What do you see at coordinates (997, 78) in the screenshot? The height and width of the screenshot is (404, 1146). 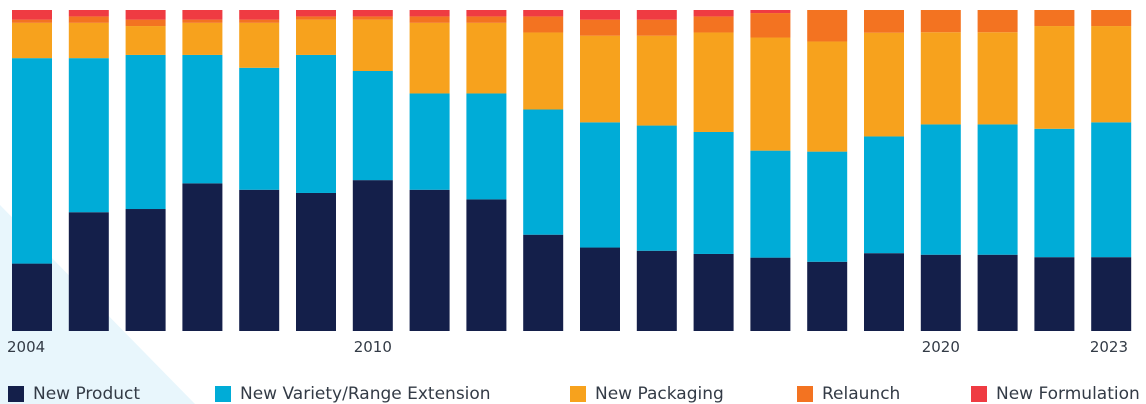 I see `bar-segment-2021-new-packaging` at bounding box center [997, 78].